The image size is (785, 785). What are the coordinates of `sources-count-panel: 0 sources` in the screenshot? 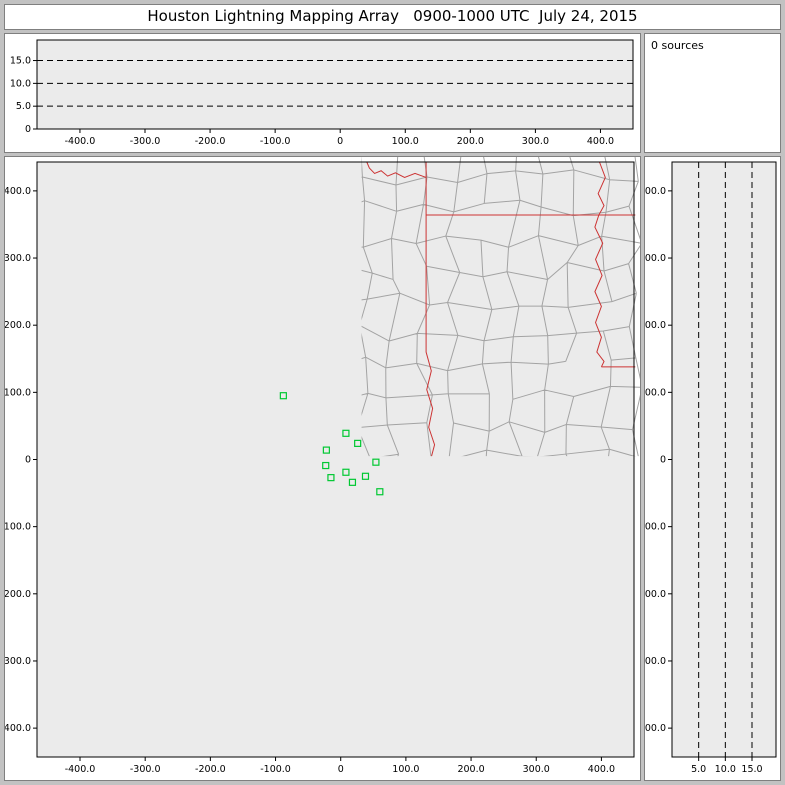 It's located at (712, 93).